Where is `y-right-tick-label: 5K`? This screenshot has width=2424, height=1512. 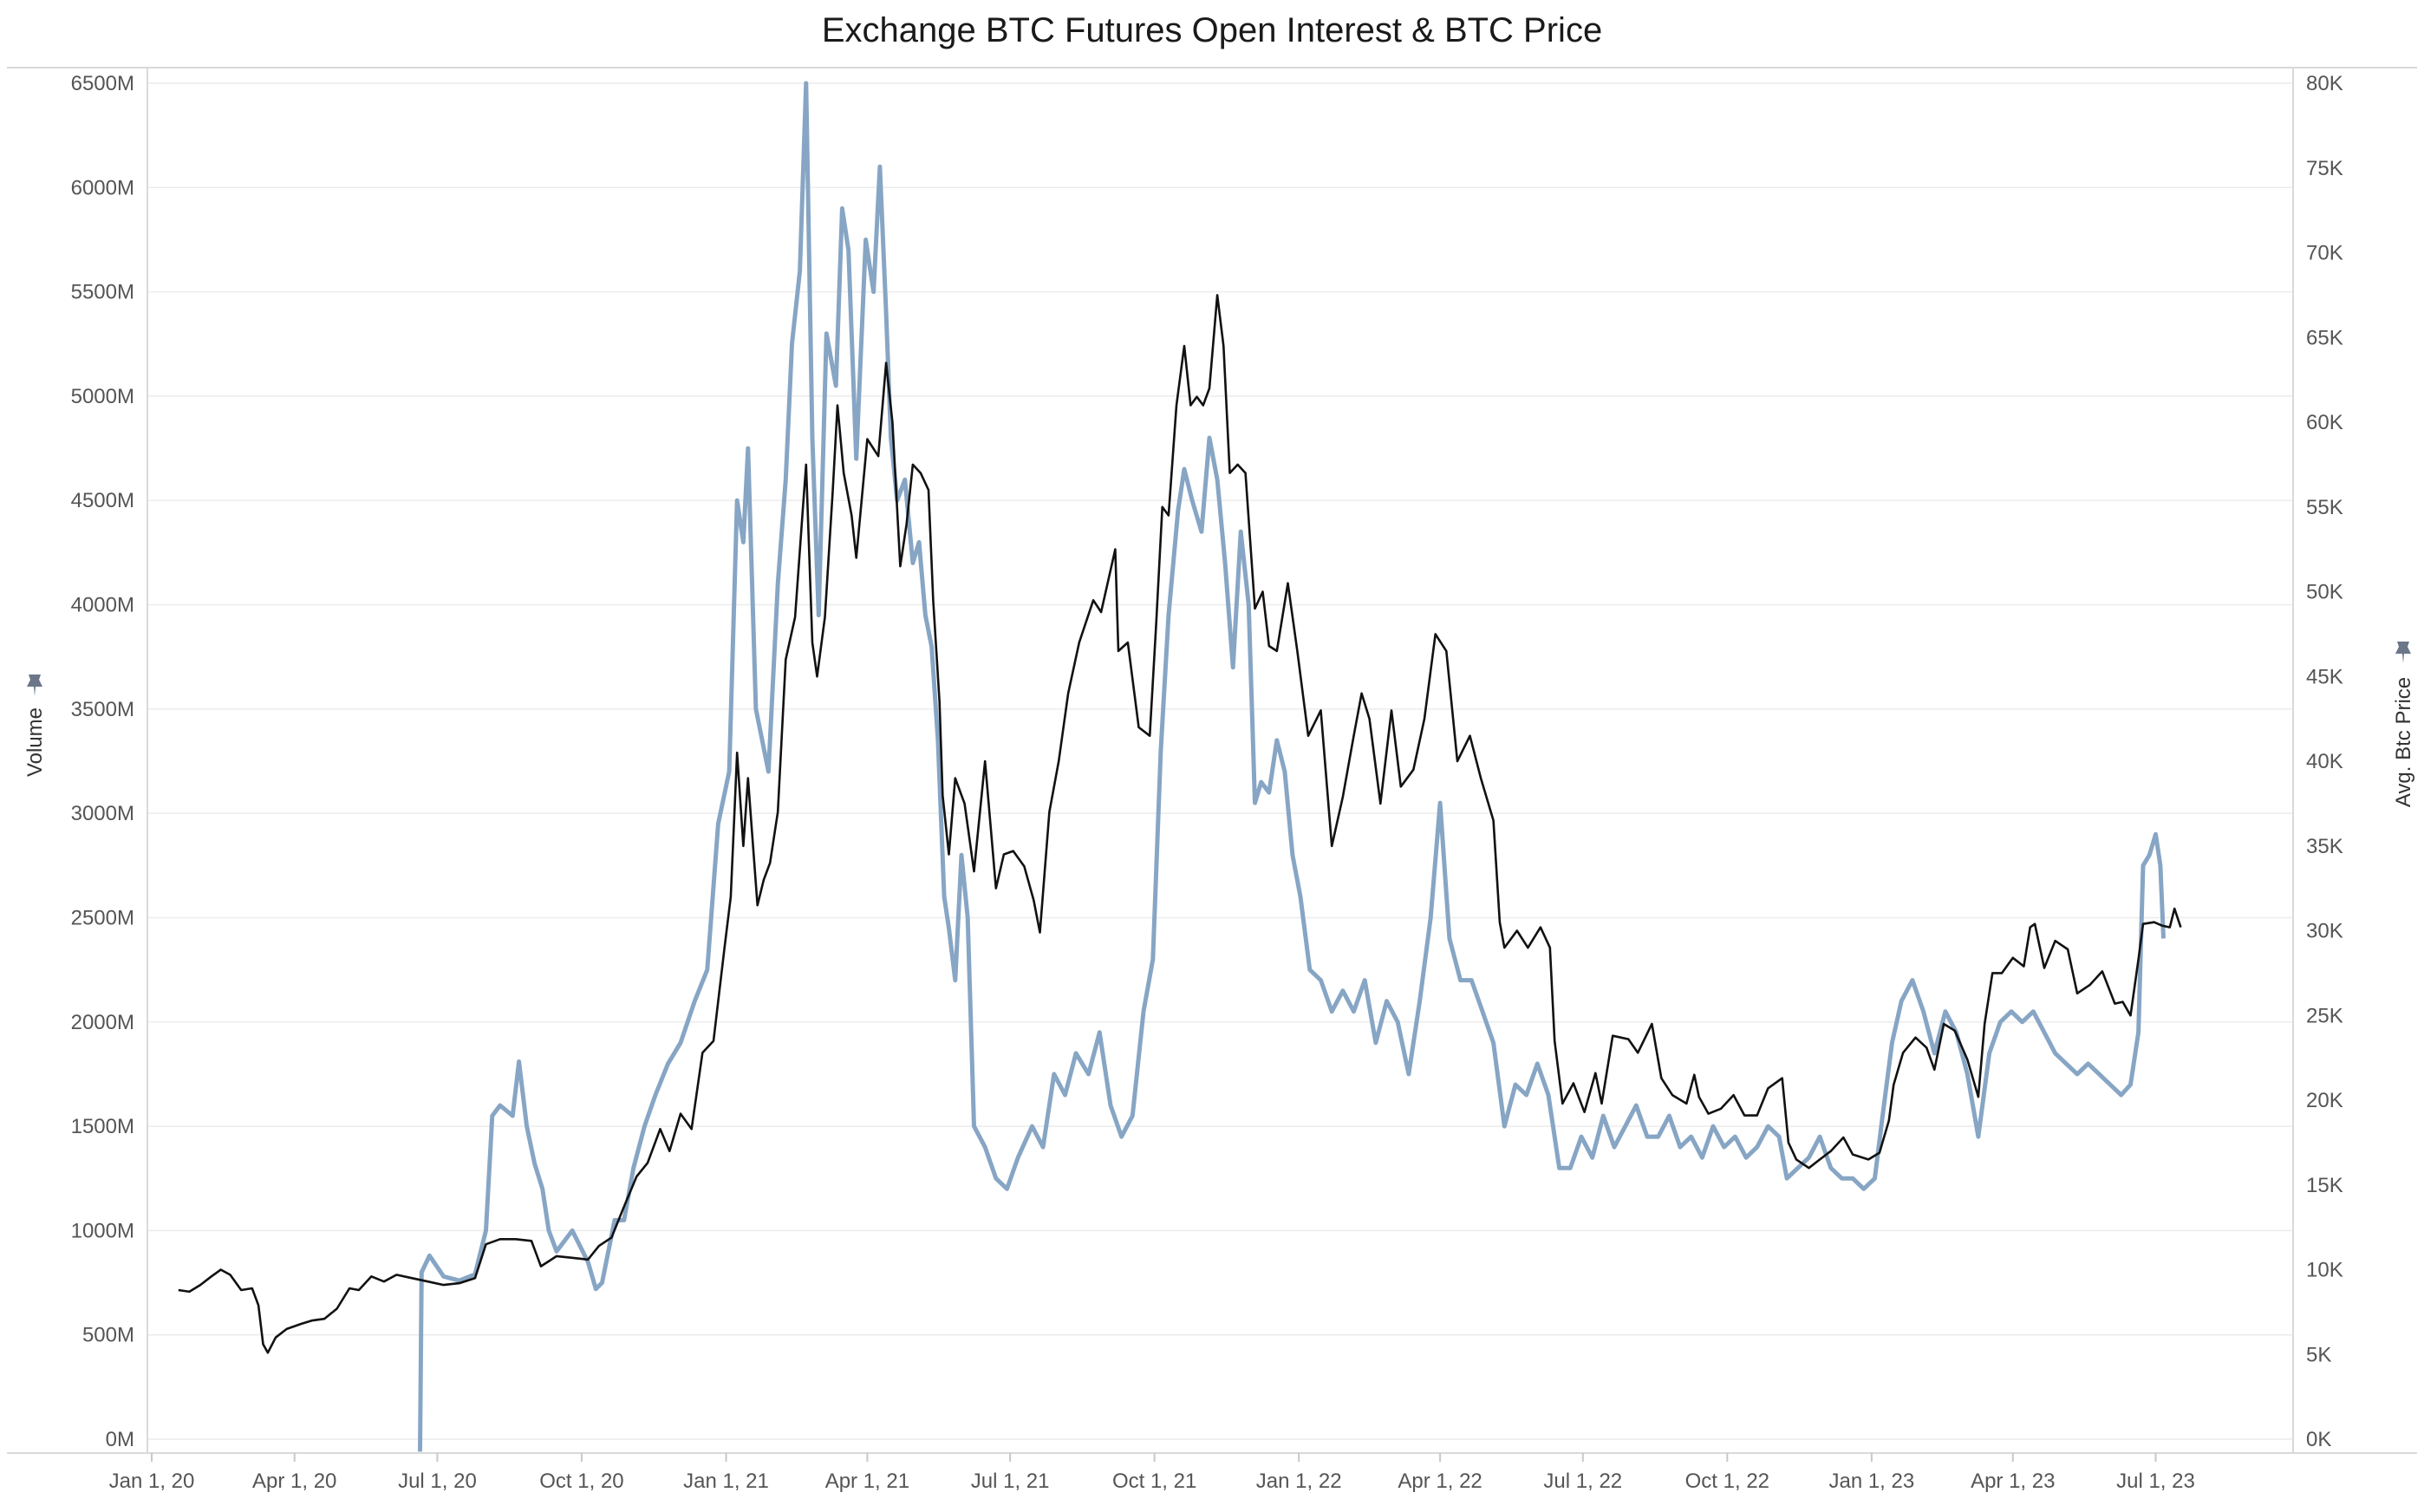 y-right-tick-label: 5K is located at coordinates (2318, 1355).